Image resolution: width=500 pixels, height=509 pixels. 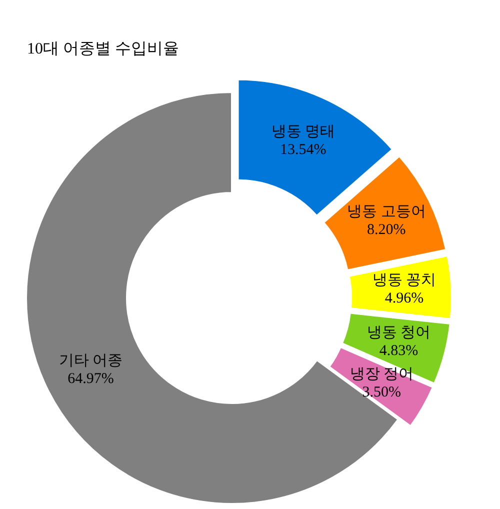 What do you see at coordinates (398, 333) in the screenshot?
I see `slice-label: 냉동 청어` at bounding box center [398, 333].